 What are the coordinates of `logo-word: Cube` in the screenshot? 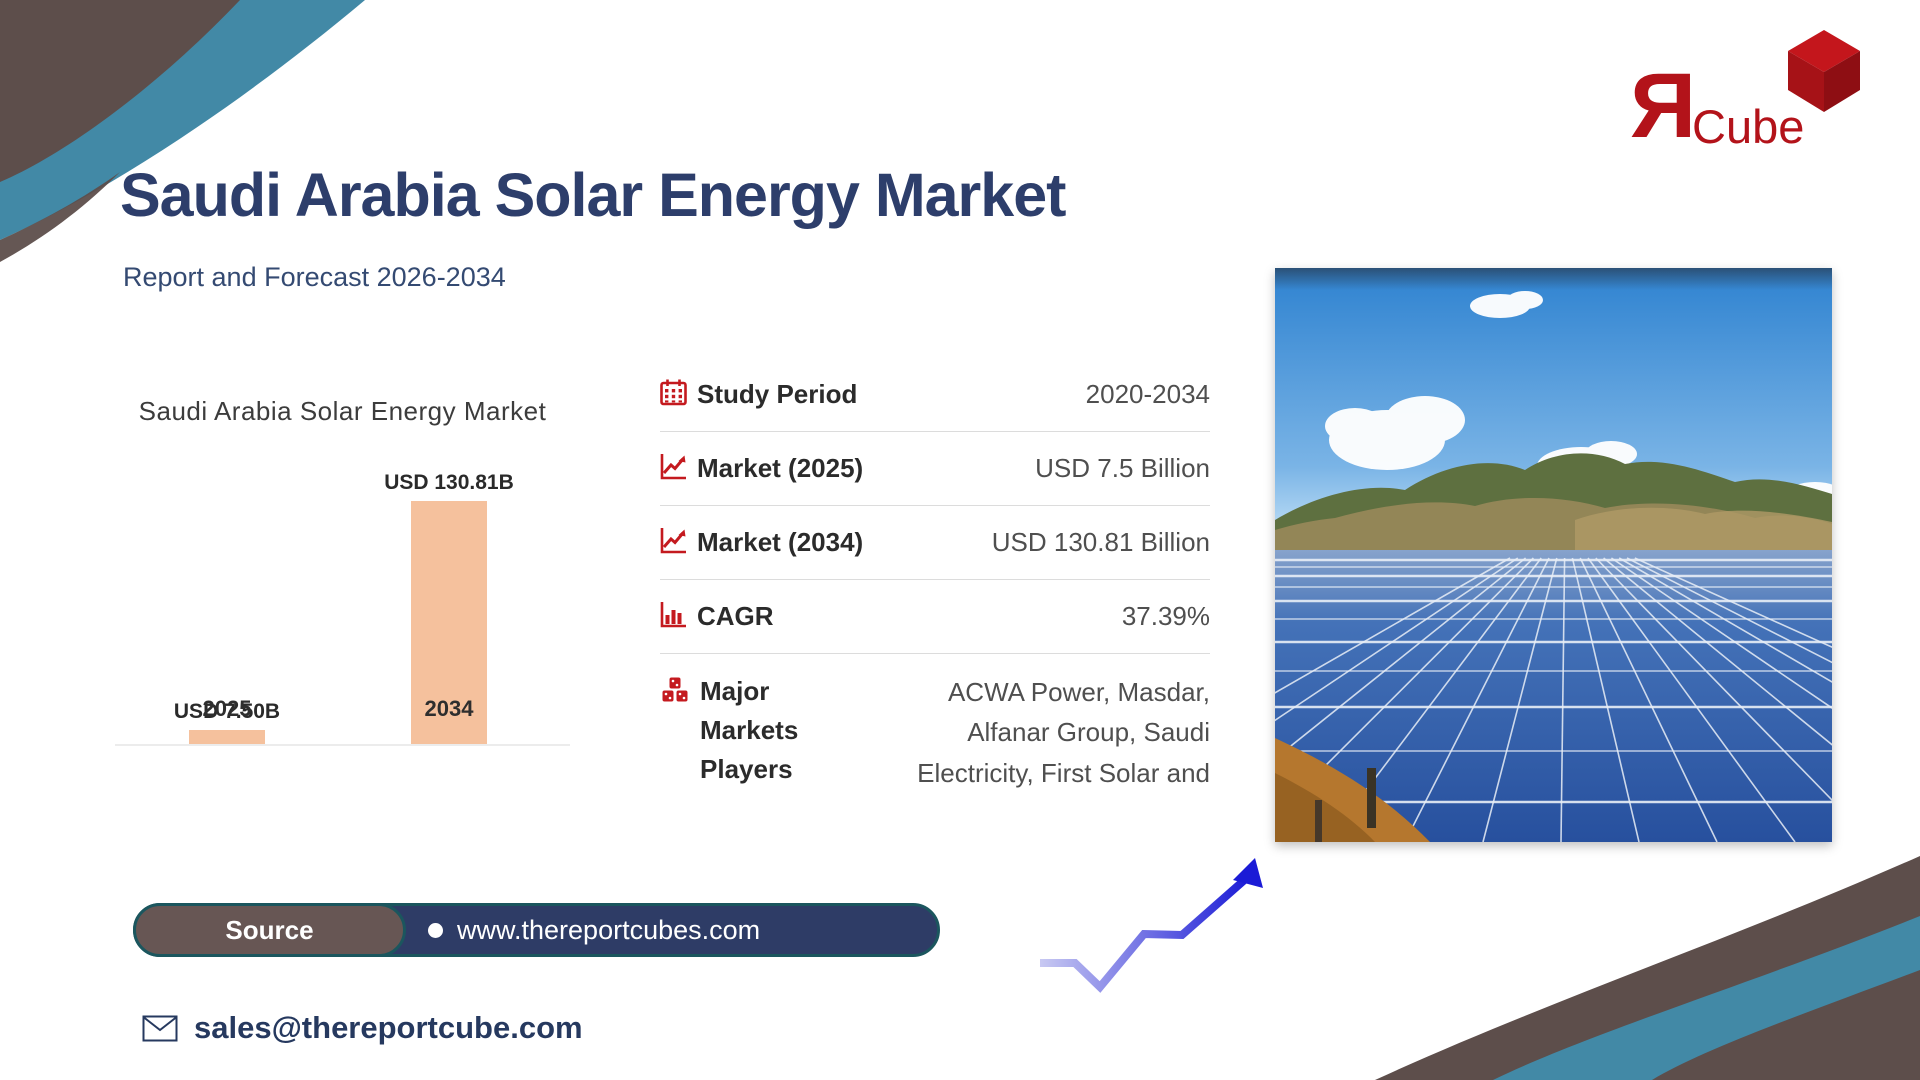 It's located at (1748, 126).